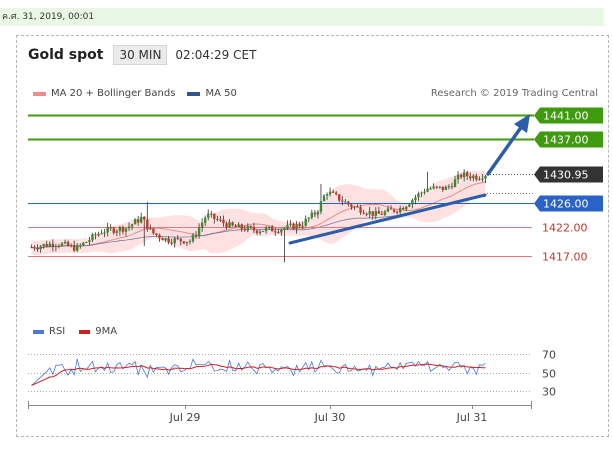  What do you see at coordinates (549, 355) in the screenshot?
I see `rsi-level-label-0: 70` at bounding box center [549, 355].